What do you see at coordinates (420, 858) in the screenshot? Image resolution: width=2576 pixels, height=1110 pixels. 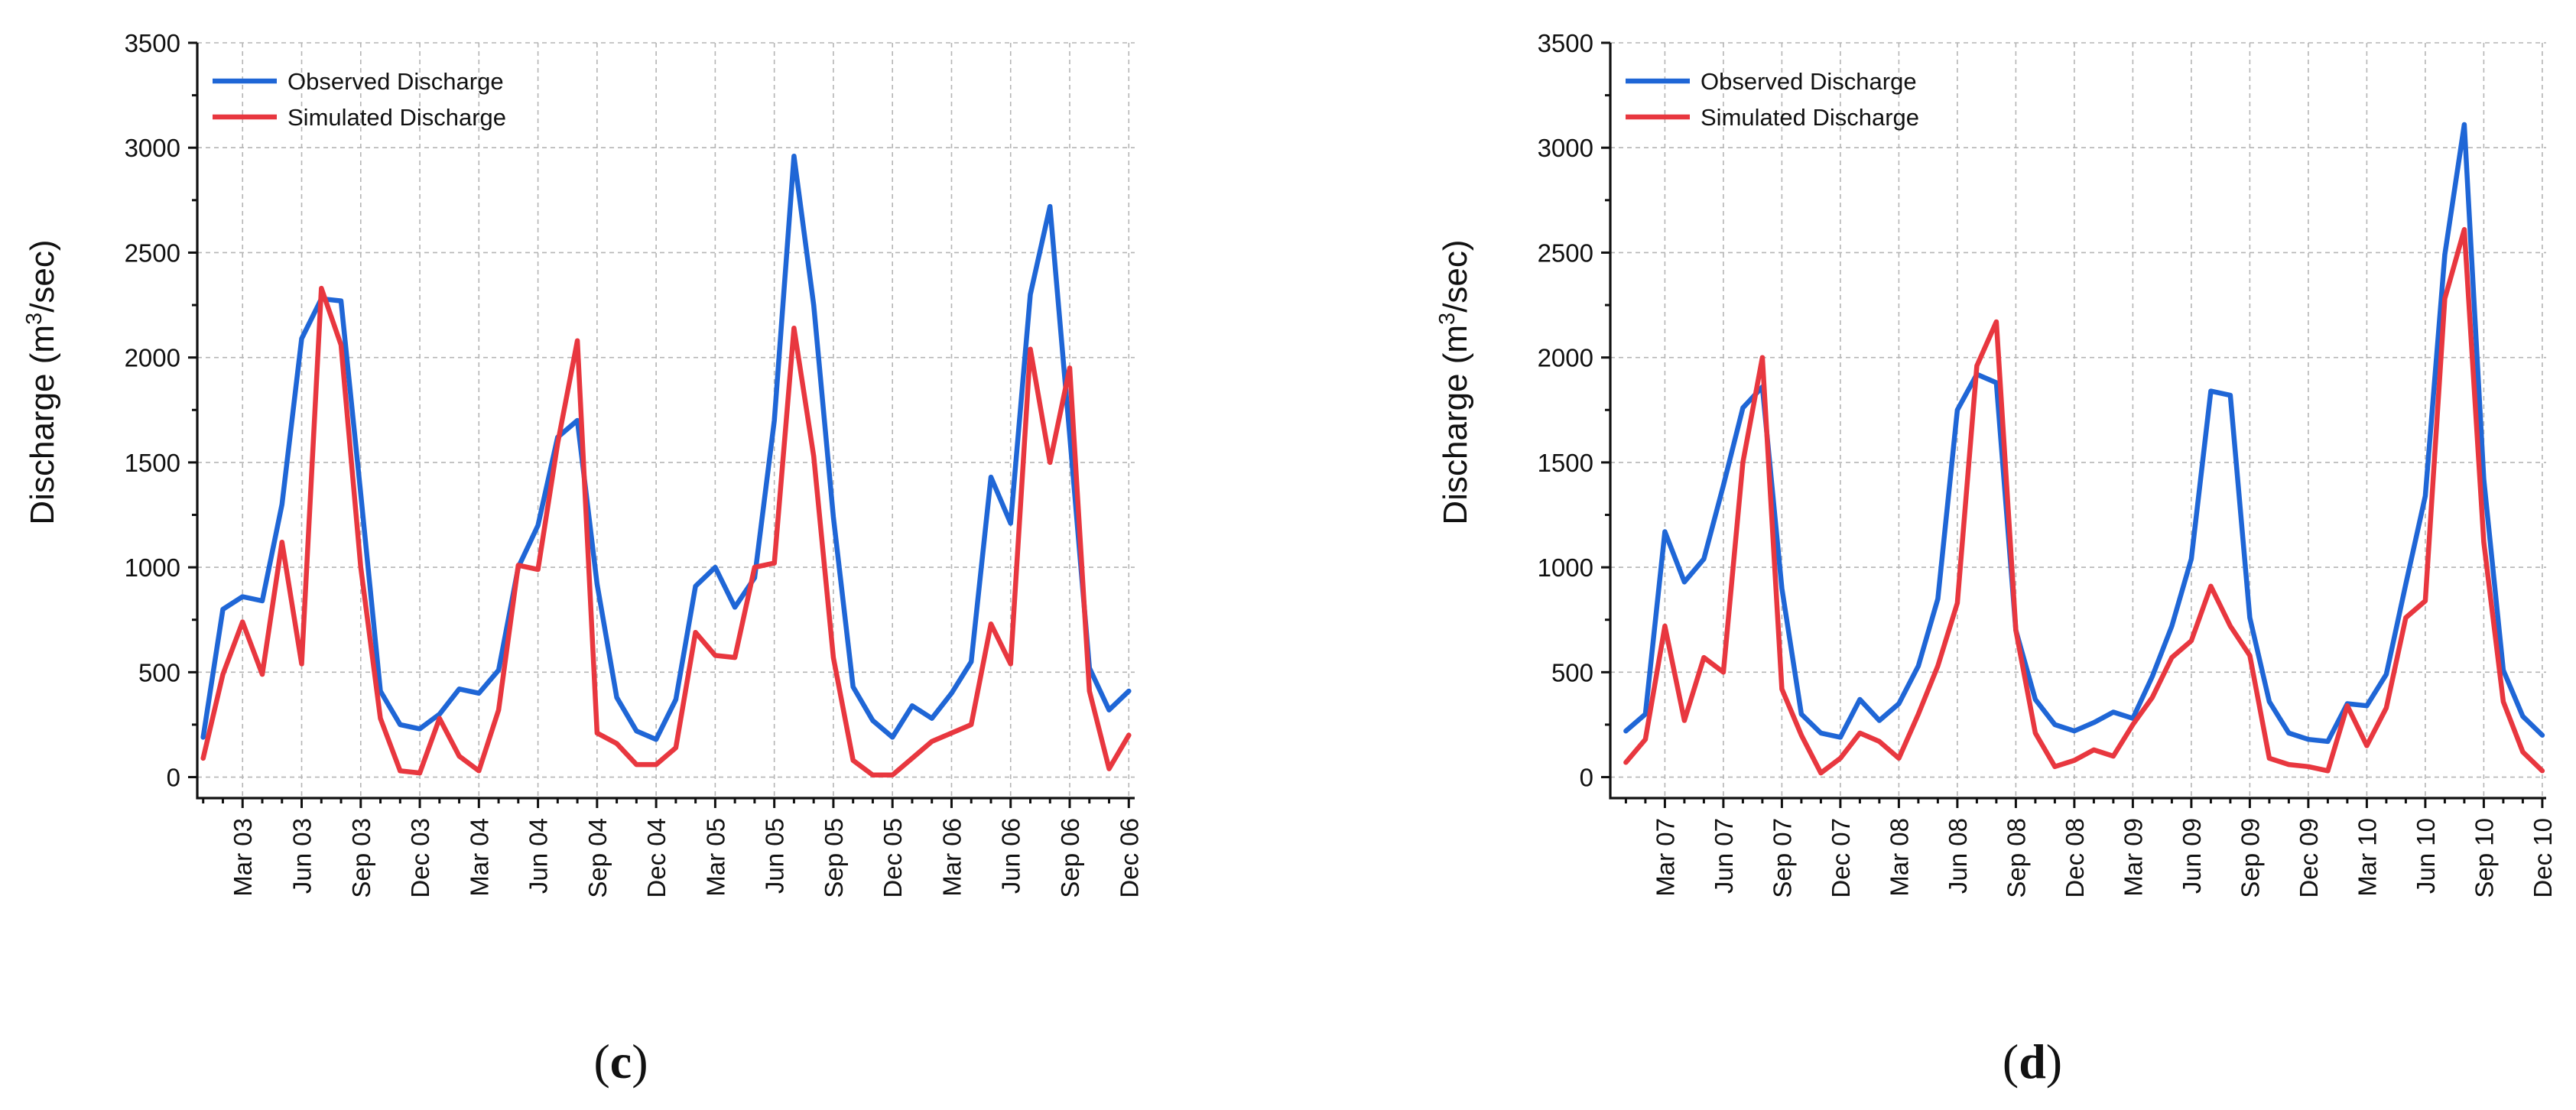 I see `x-tick-label: Dec 03` at bounding box center [420, 858].